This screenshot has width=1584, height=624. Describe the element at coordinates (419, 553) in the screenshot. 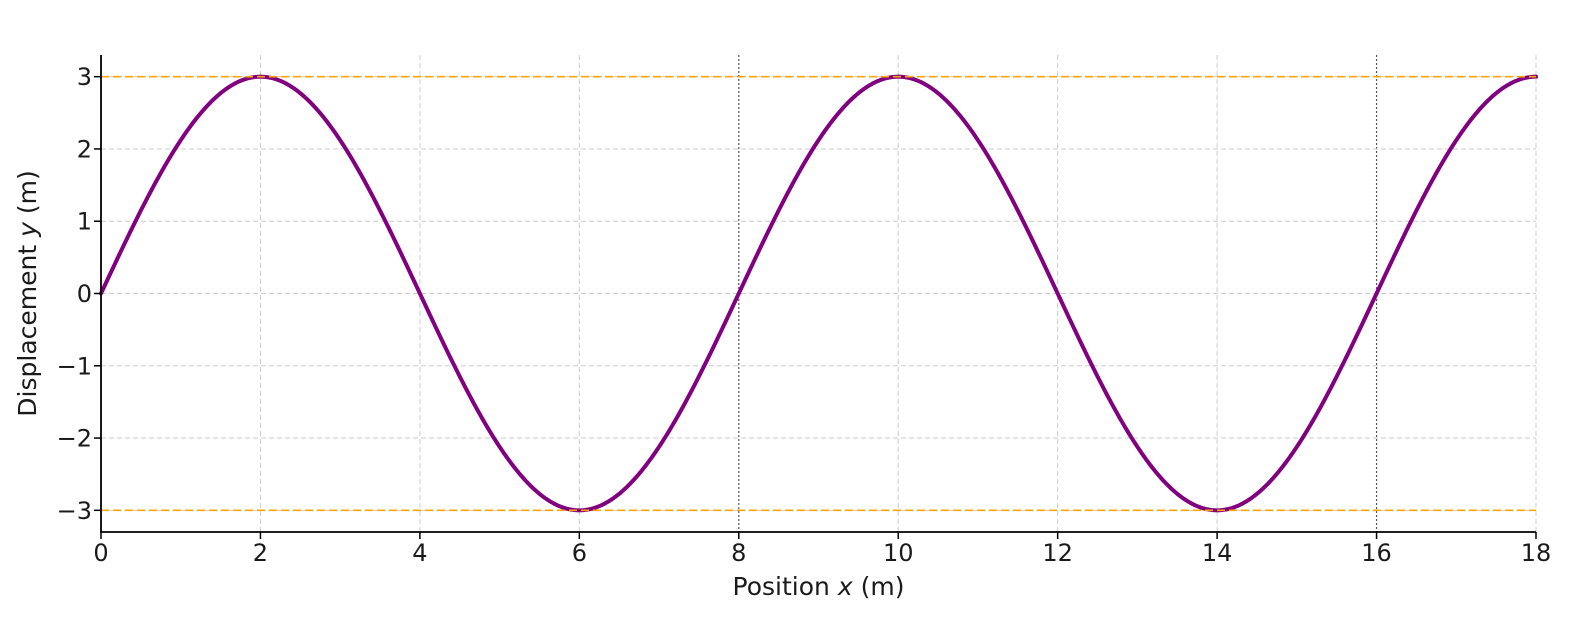

I see `x-tick-label: 4` at that location.